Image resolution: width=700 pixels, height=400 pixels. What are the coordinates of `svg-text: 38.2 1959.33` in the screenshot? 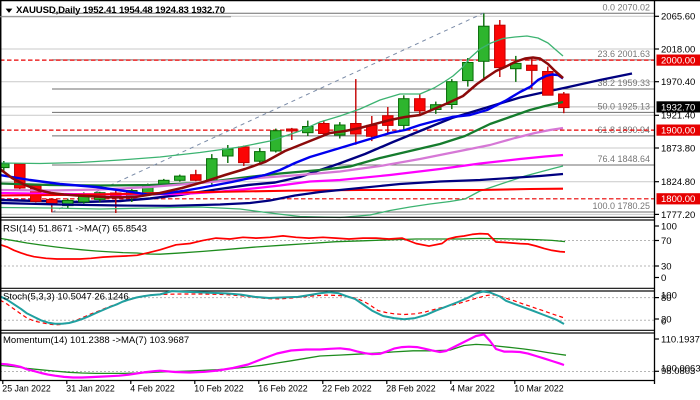 It's located at (623, 83).